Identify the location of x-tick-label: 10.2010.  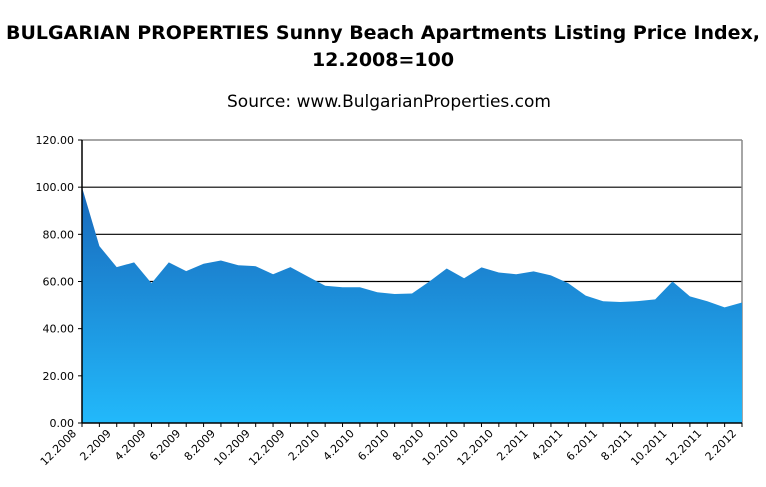
(440, 447).